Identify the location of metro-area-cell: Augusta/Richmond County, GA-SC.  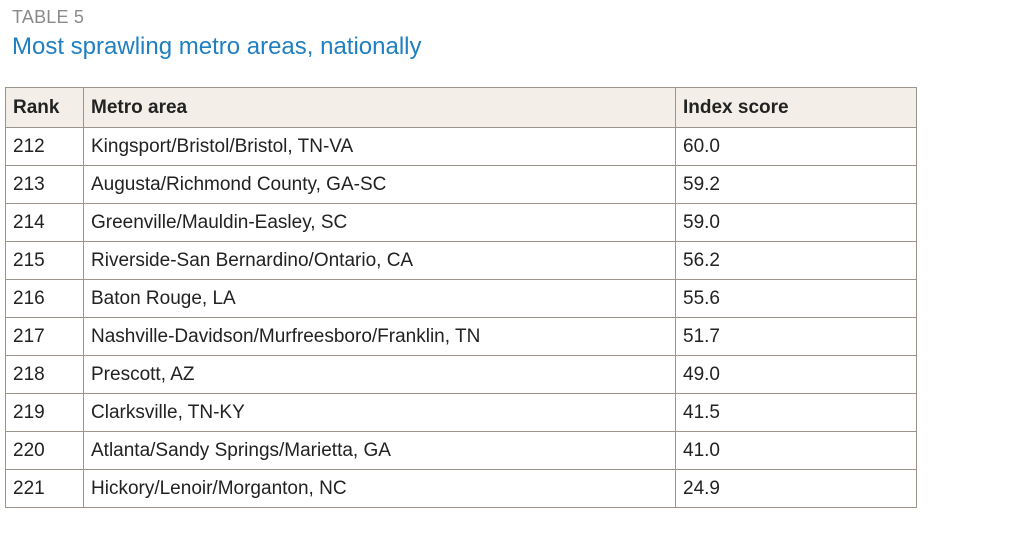
(379, 184).